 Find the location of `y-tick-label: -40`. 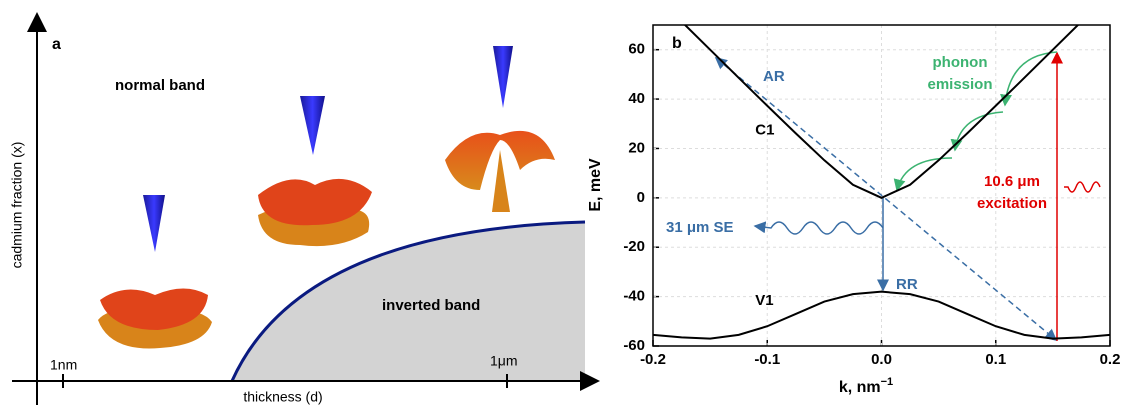

y-tick-label: -40 is located at coordinates (634, 296).